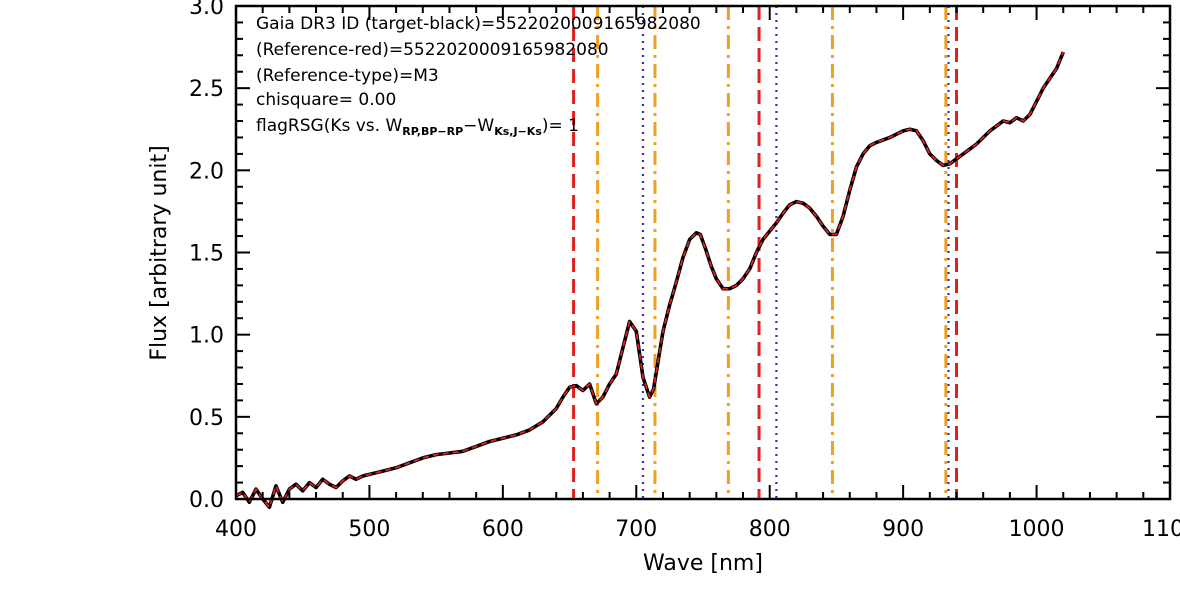 The image size is (1180, 590). I want to click on annotation-chisquare: chisquare= 0.00, so click(326, 100).